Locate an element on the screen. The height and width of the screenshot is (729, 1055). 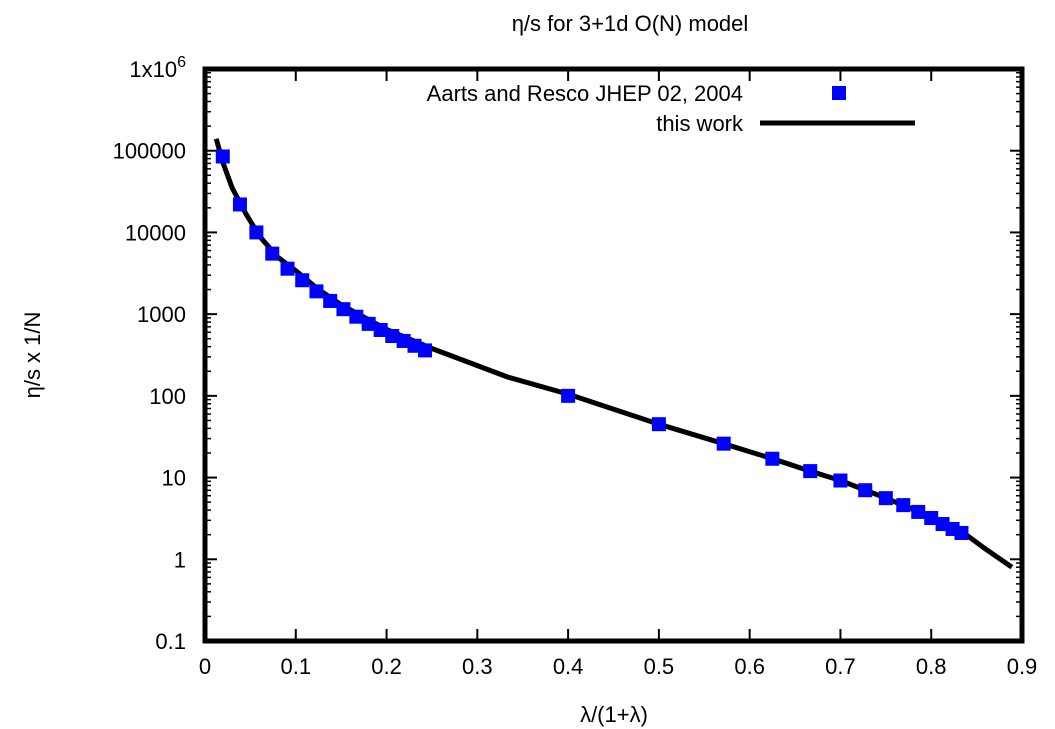
y-tick-label: 1x10⁶ is located at coordinates (157, 68).